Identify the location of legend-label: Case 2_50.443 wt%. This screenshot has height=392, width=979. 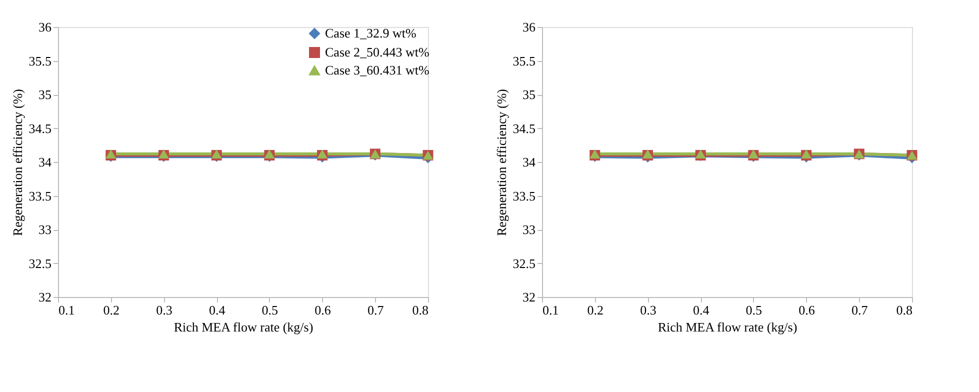
(377, 52).